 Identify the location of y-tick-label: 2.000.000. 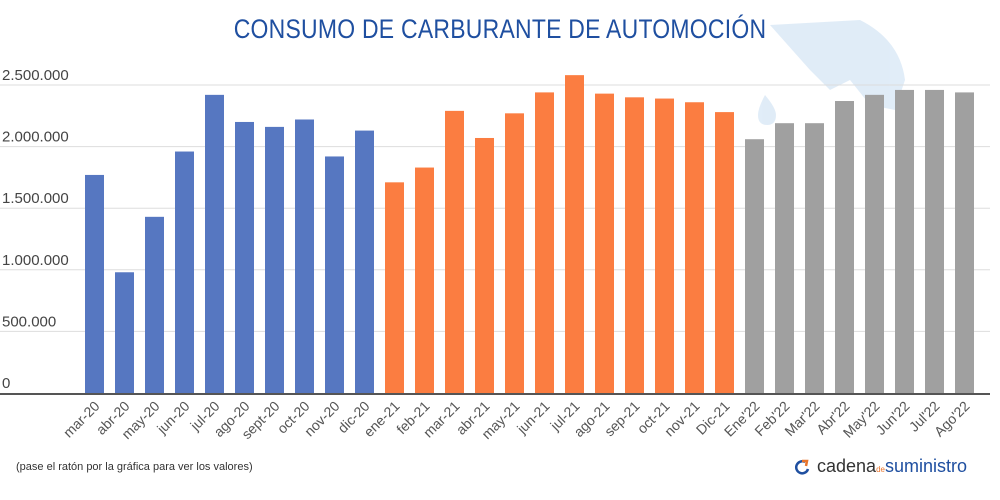
(35, 137).